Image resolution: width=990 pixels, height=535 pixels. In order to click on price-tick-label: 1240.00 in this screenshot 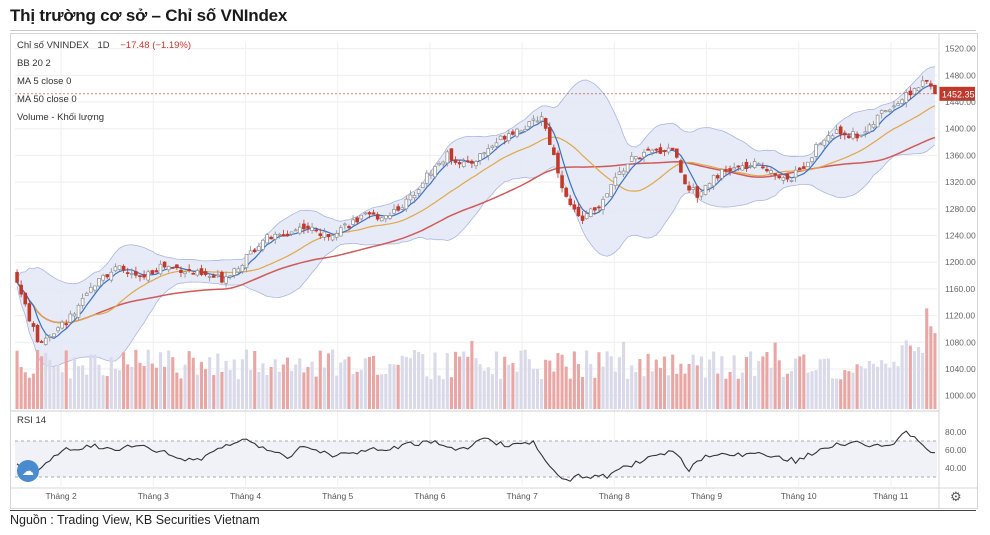, I will do `click(960, 236)`.